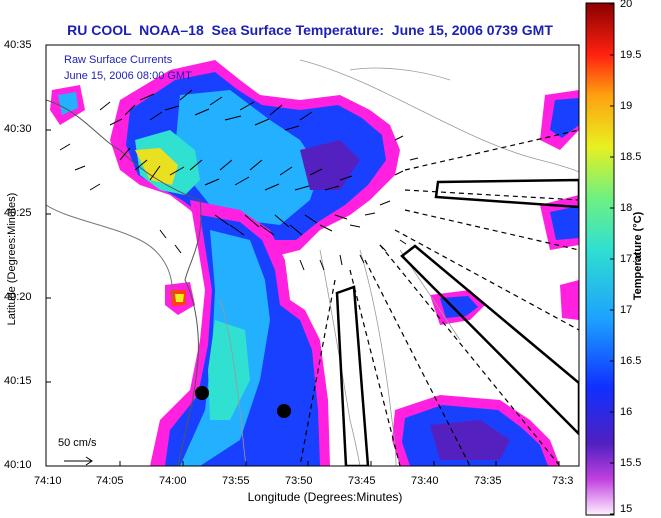 The image size is (661, 518). I want to click on scale-label: 50 cm/s, so click(77, 443).